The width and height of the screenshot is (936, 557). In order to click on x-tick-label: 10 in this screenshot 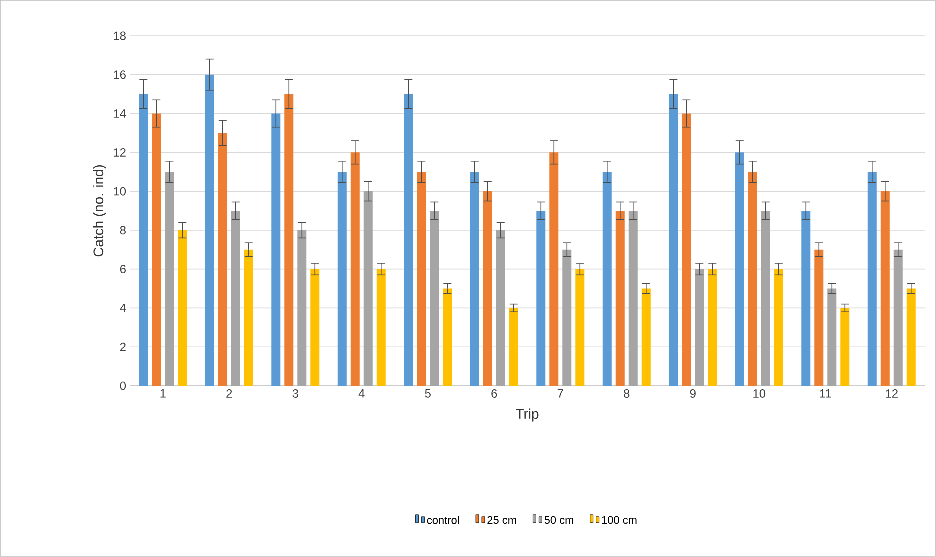, I will do `click(760, 394)`.